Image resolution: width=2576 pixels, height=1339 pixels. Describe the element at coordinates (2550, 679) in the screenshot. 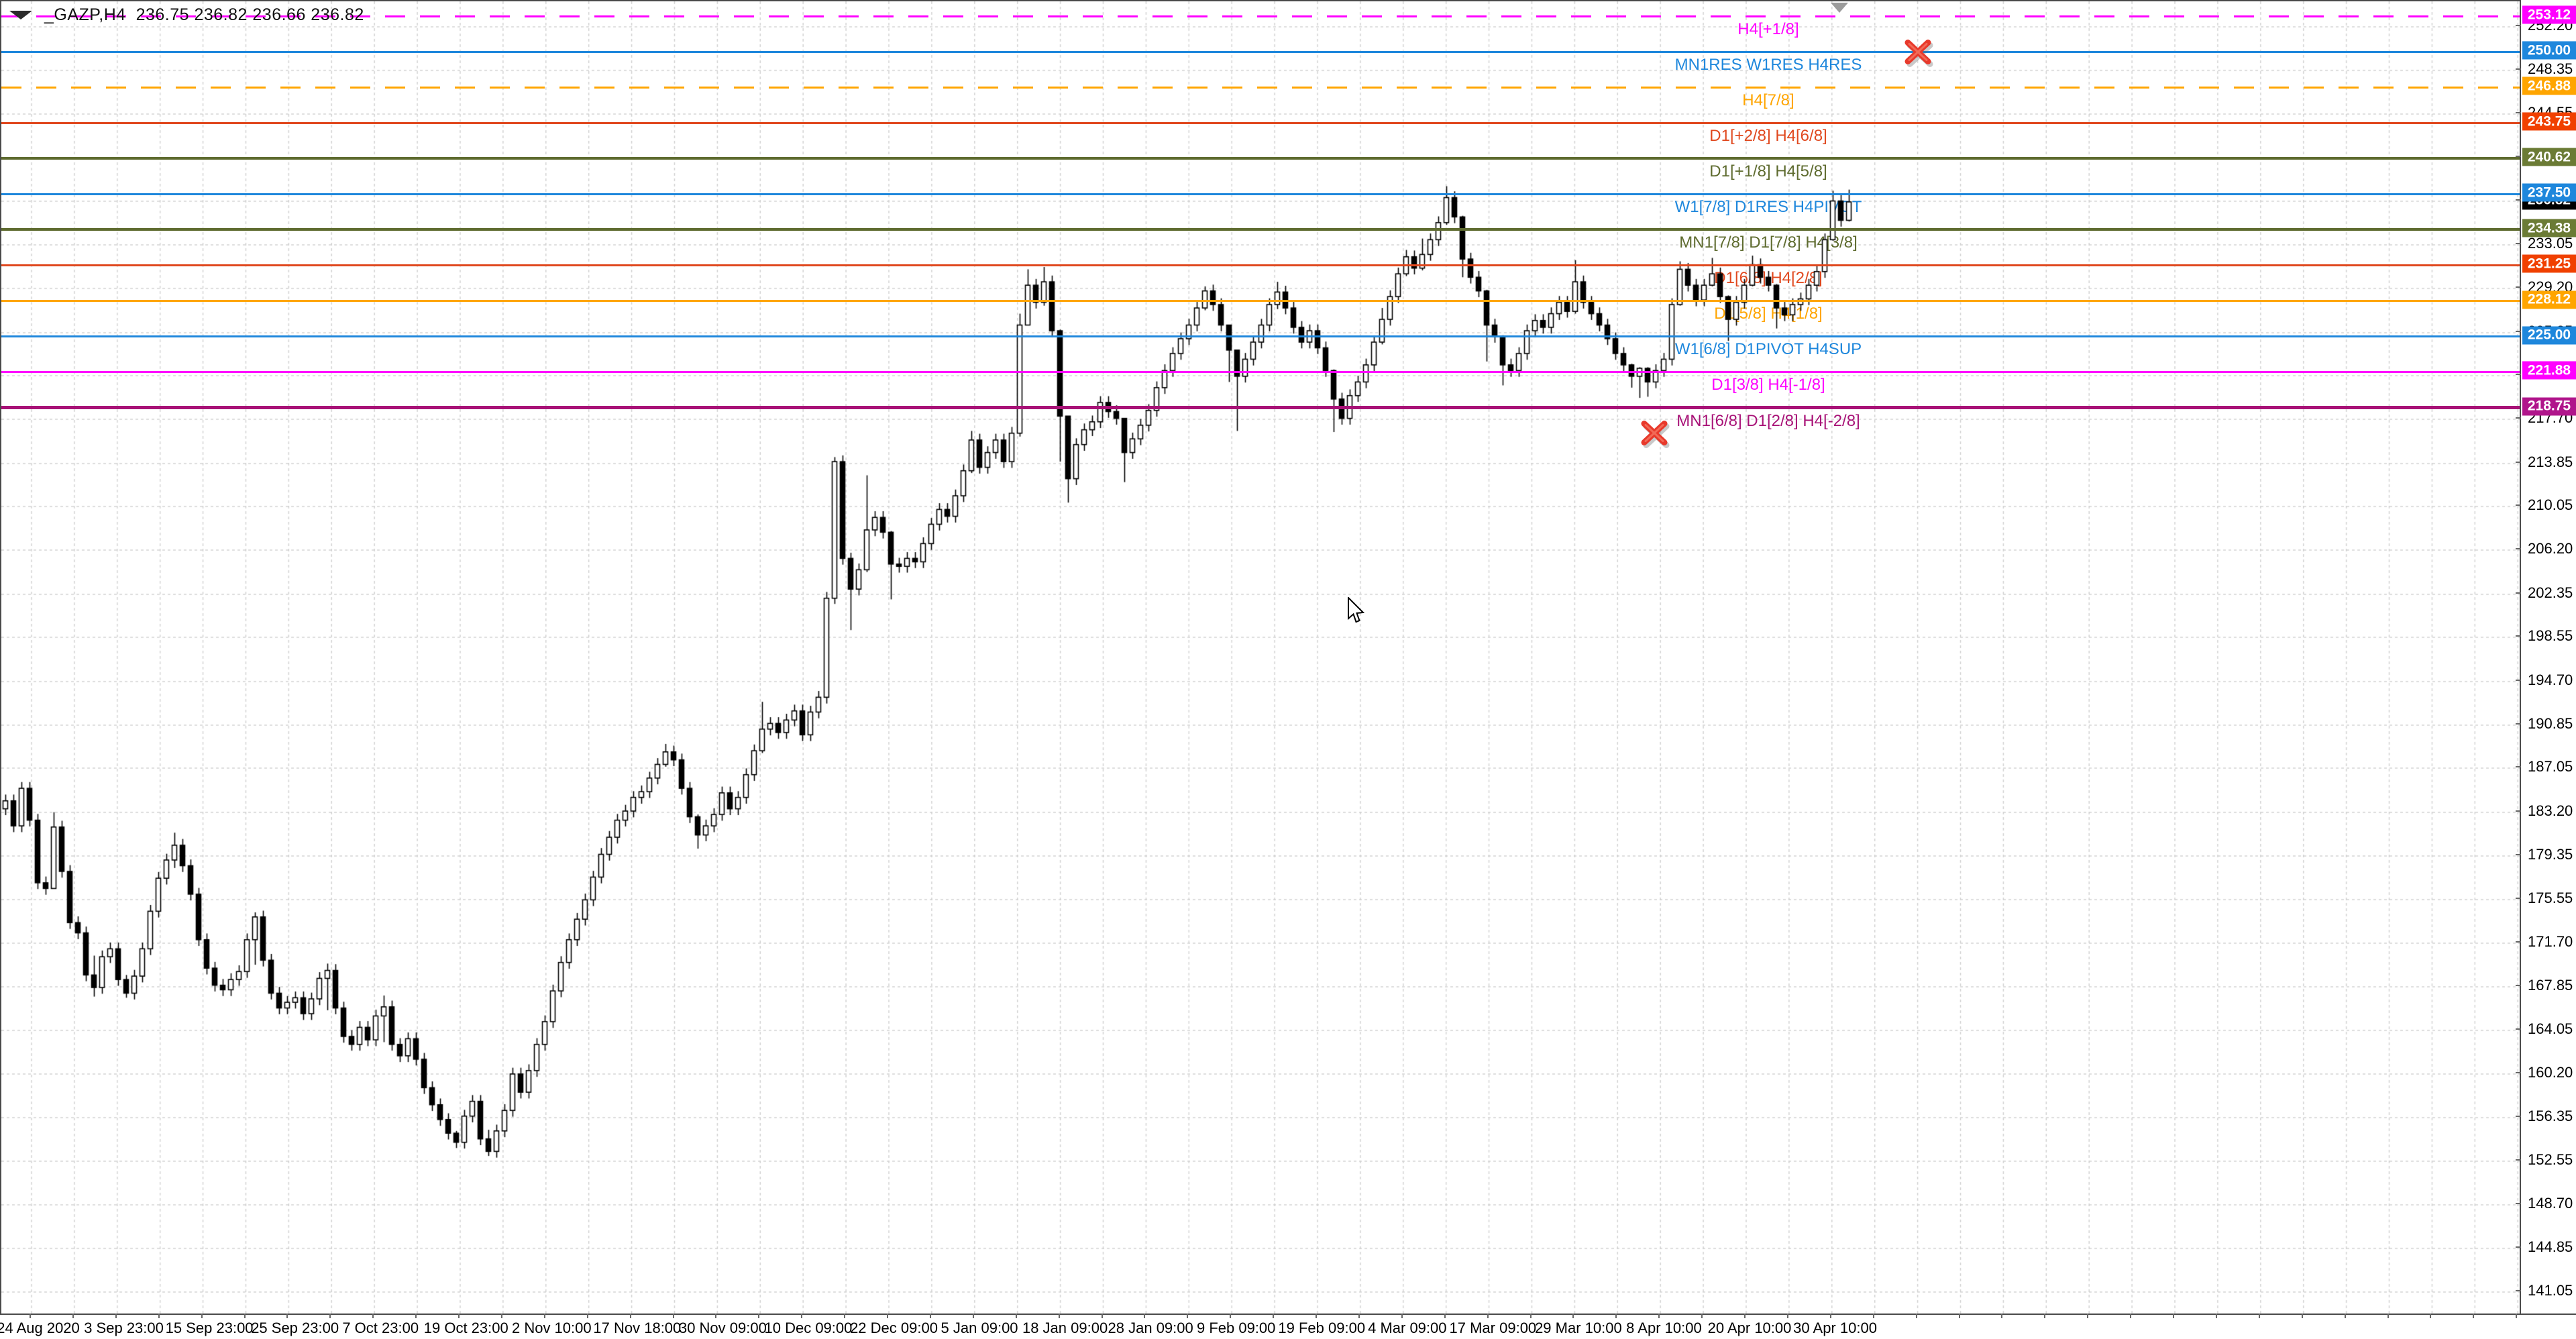

I see `price-tick-label: 194.70` at that location.